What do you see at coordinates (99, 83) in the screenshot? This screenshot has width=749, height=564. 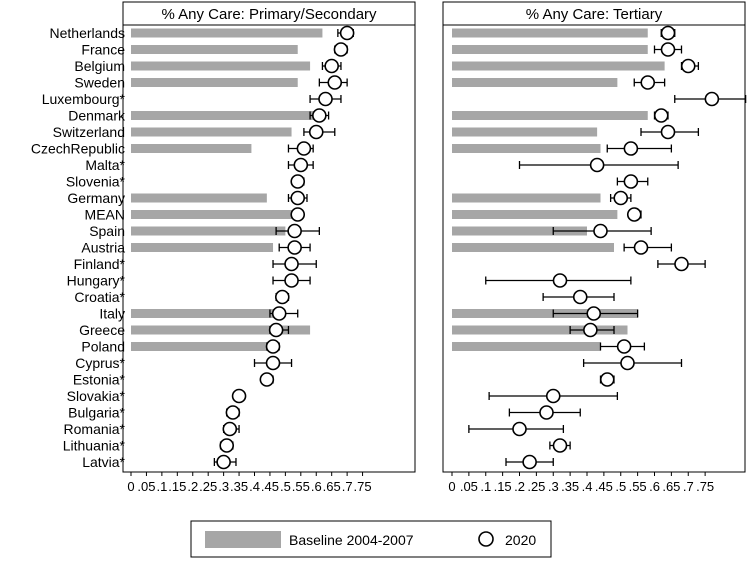 I see `country-label: Sweden` at bounding box center [99, 83].